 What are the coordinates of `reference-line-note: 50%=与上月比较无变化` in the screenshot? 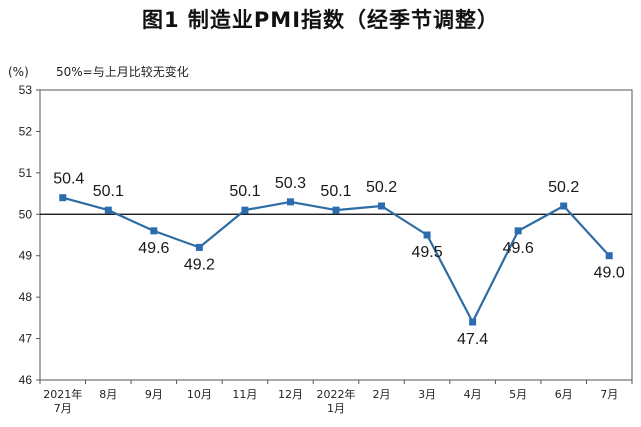 It's located at (122, 71).